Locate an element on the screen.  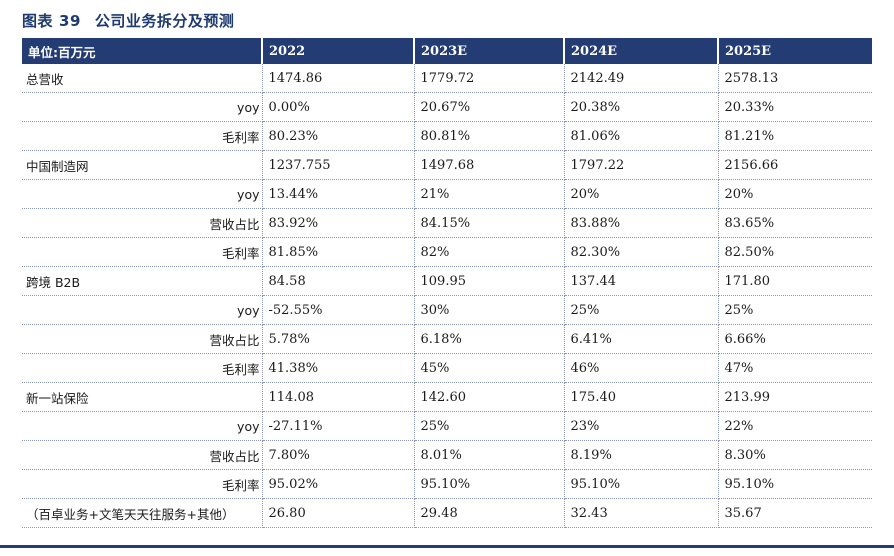
table-cell: 21% is located at coordinates (489, 194).